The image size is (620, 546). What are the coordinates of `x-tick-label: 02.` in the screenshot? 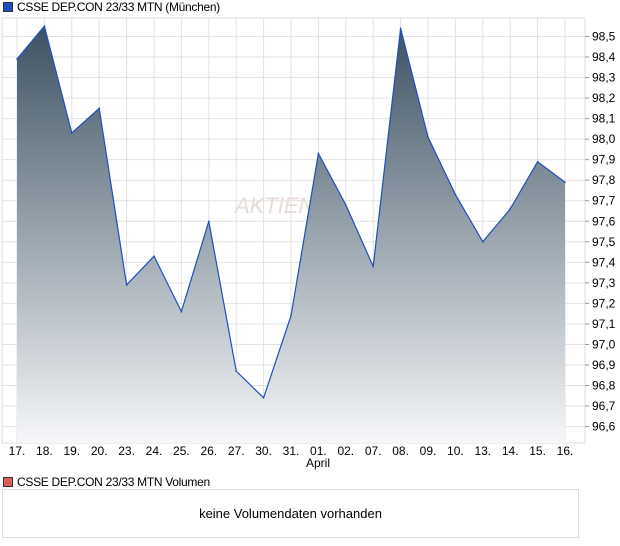 It's located at (345, 451).